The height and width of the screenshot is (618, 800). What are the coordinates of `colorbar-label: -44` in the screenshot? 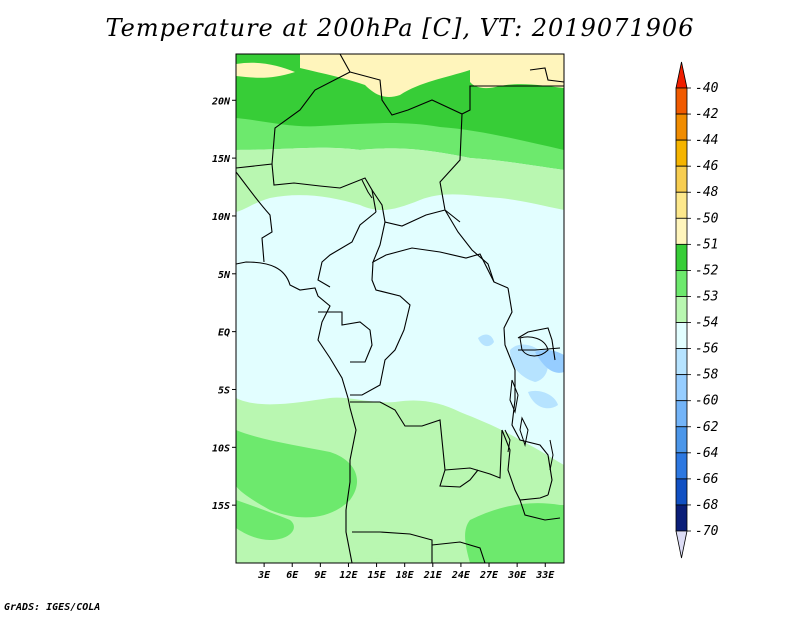 It's located at (706, 140).